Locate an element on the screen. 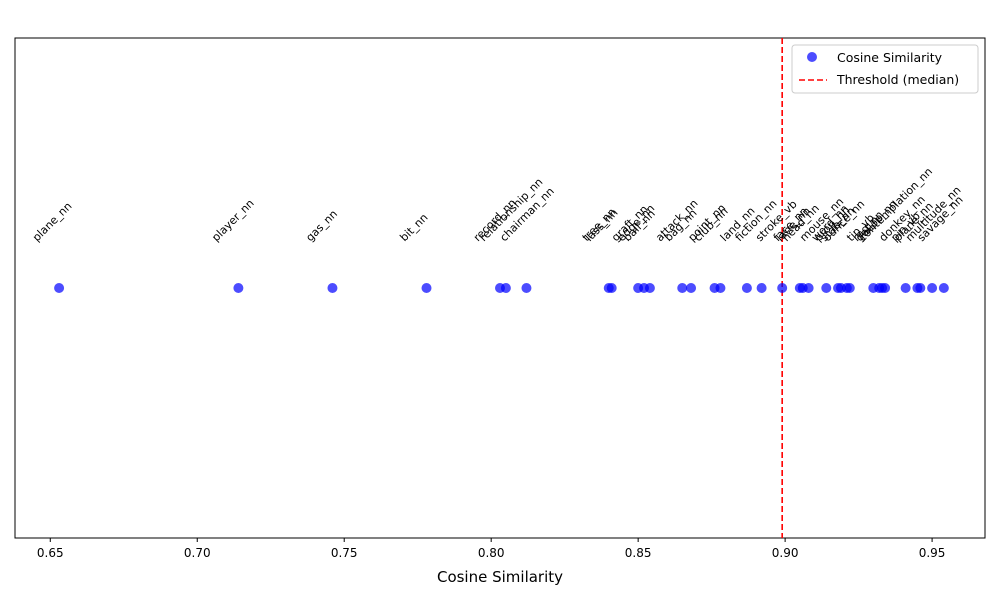 The width and height of the screenshot is (1000, 600). x-tick-label: 0.95 is located at coordinates (932, 553).